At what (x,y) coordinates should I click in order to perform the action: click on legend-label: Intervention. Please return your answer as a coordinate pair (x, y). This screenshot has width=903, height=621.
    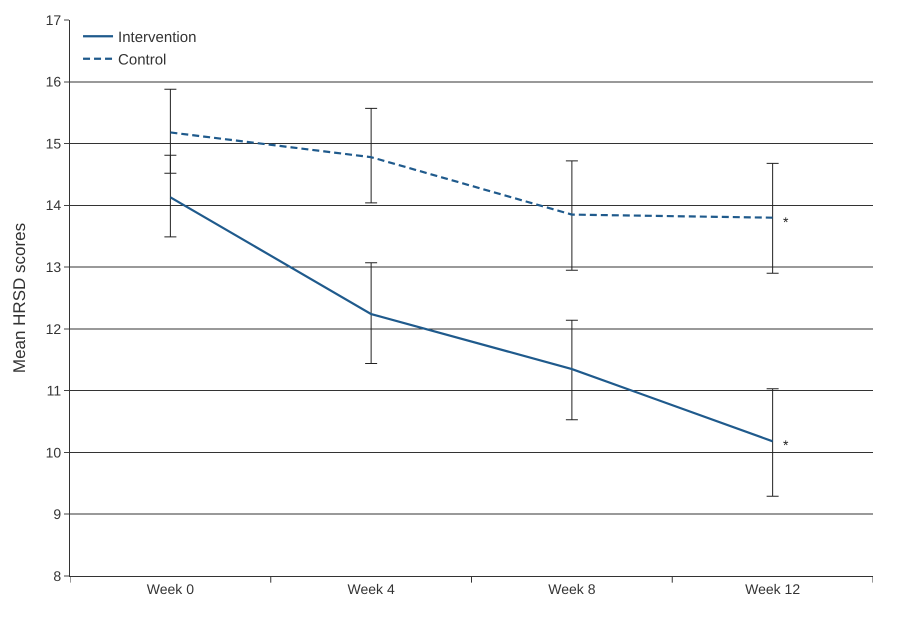
    Looking at the image, I should click on (157, 37).